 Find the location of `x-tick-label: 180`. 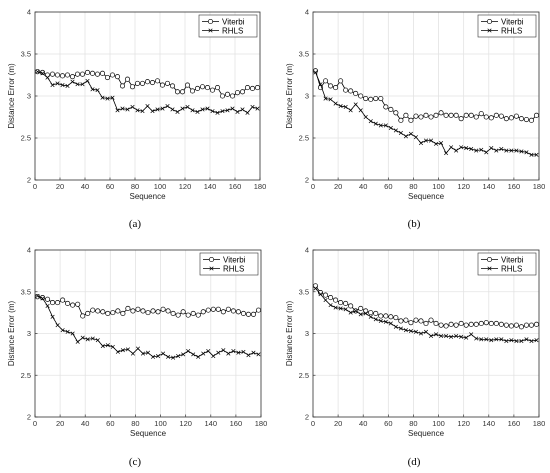

x-tick-label: 180 is located at coordinates (261, 423).